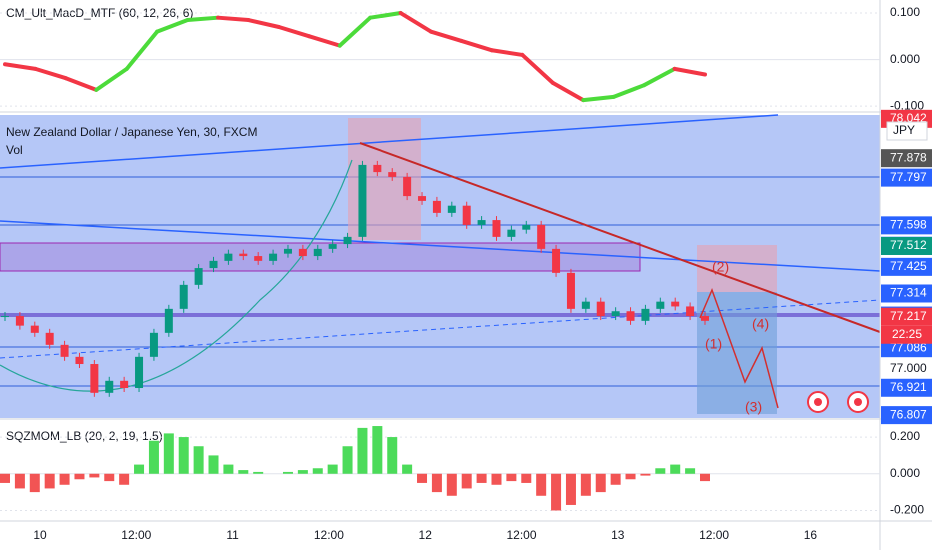 This screenshot has height=550, width=932. I want to click on y-tick-label: 76.807, so click(908, 414).